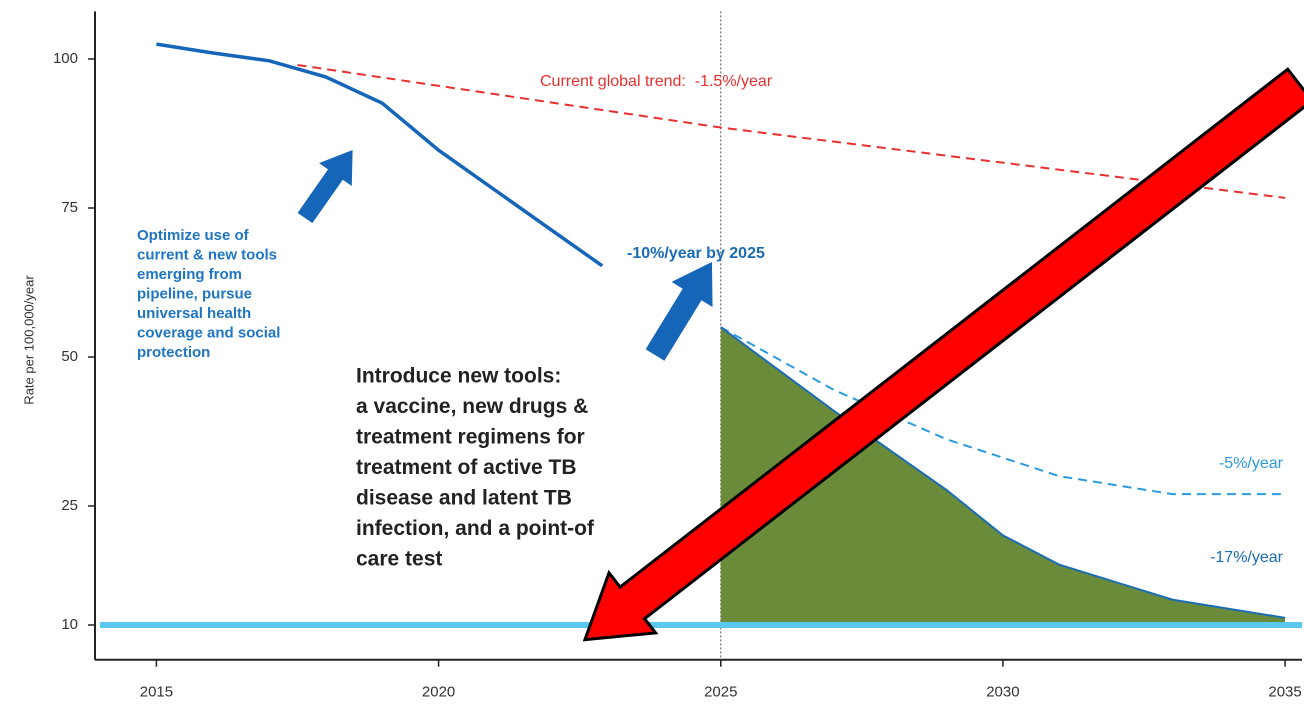  Describe the element at coordinates (475, 528) in the screenshot. I see `annotation-line: infection, and a point-of` at that location.